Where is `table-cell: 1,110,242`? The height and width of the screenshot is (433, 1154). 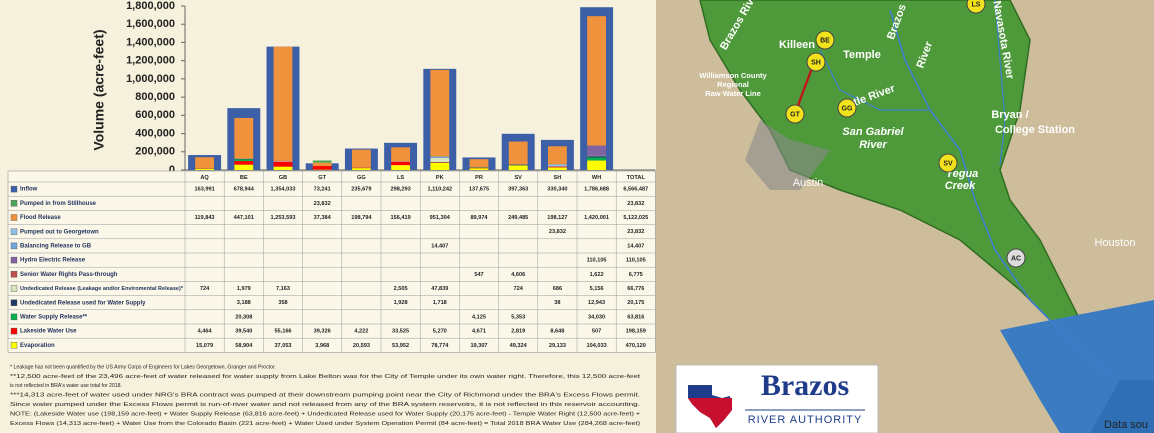 table-cell: 1,110,242 is located at coordinates (440, 190).